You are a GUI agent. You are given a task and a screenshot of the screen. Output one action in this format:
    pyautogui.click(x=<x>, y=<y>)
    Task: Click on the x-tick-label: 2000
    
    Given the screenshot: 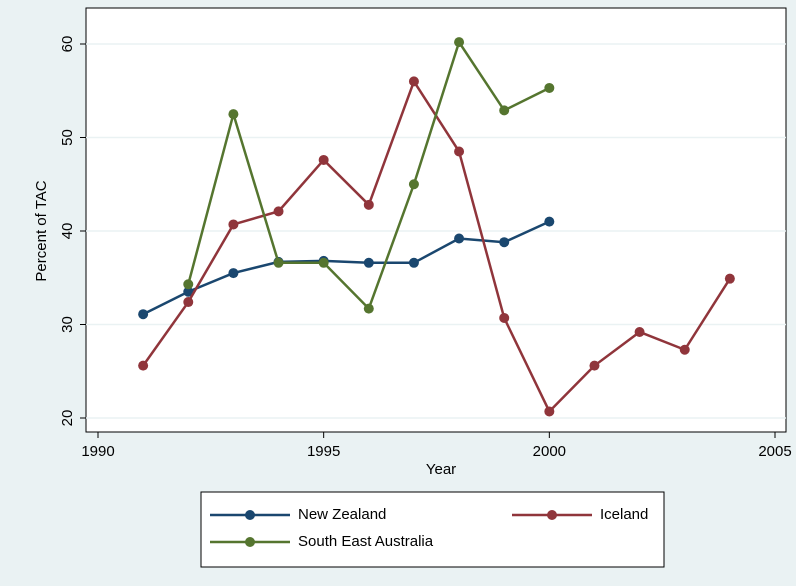 What is the action you would take?
    pyautogui.click(x=549, y=451)
    